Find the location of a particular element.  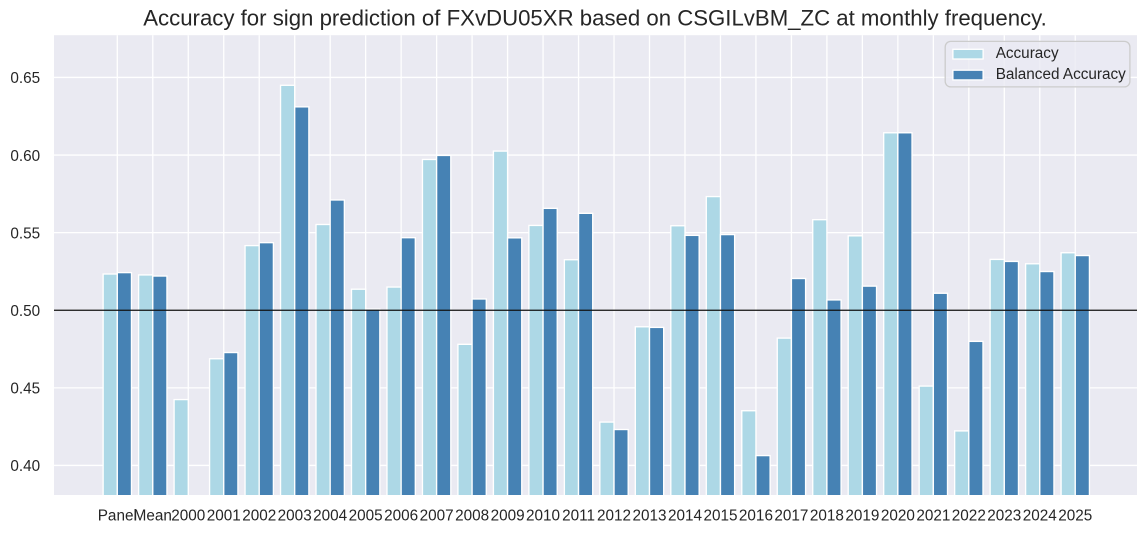

svg-text: 2006 is located at coordinates (401, 516).